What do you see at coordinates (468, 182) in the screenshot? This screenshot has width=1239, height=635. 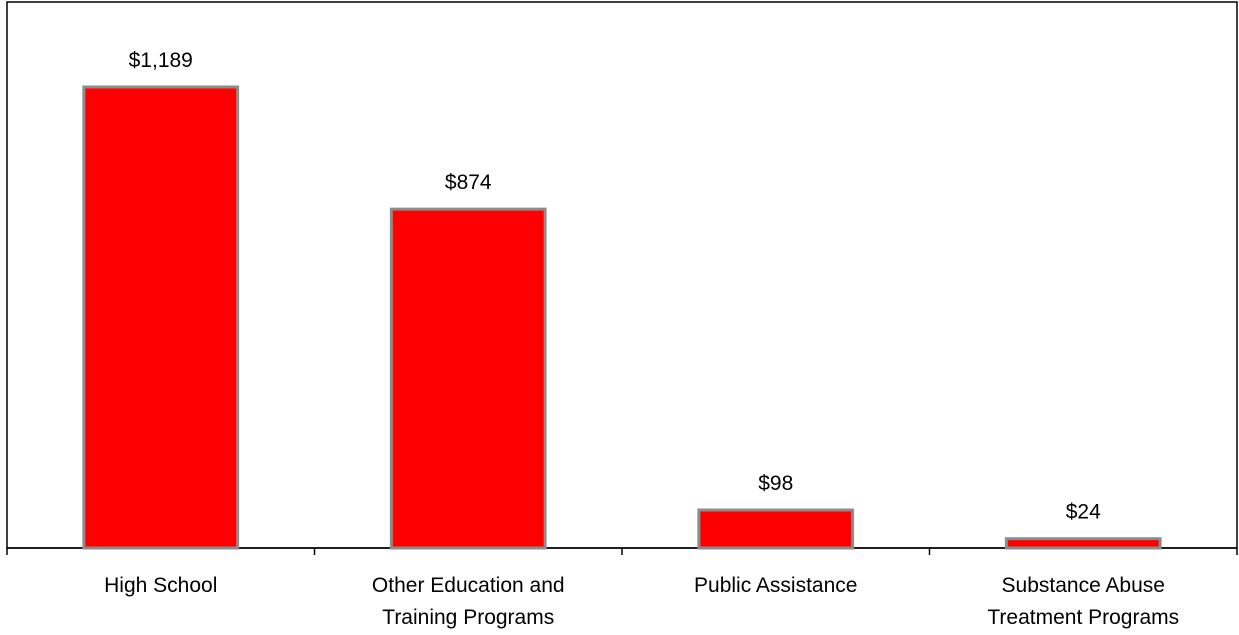 I see `data-label: $874` at bounding box center [468, 182].